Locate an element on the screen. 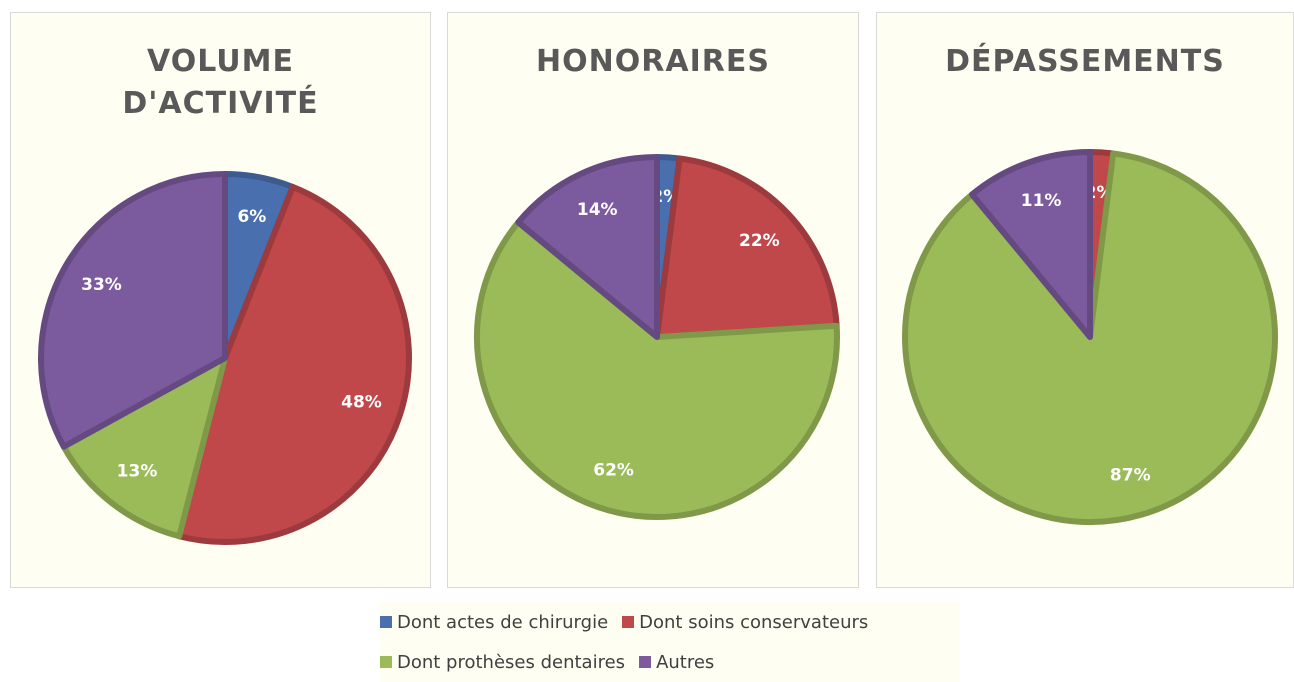 The width and height of the screenshot is (1294, 682). legend-item: Autres is located at coordinates (676, 662).